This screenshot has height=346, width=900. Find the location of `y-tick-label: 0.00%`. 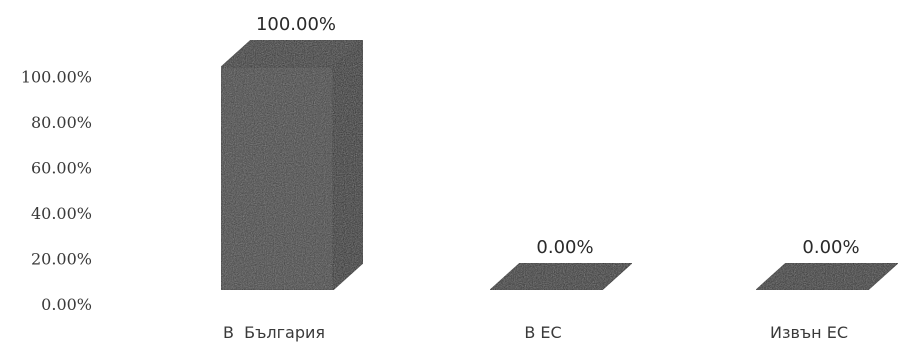

y-tick-label: 0.00% is located at coordinates (66, 304).